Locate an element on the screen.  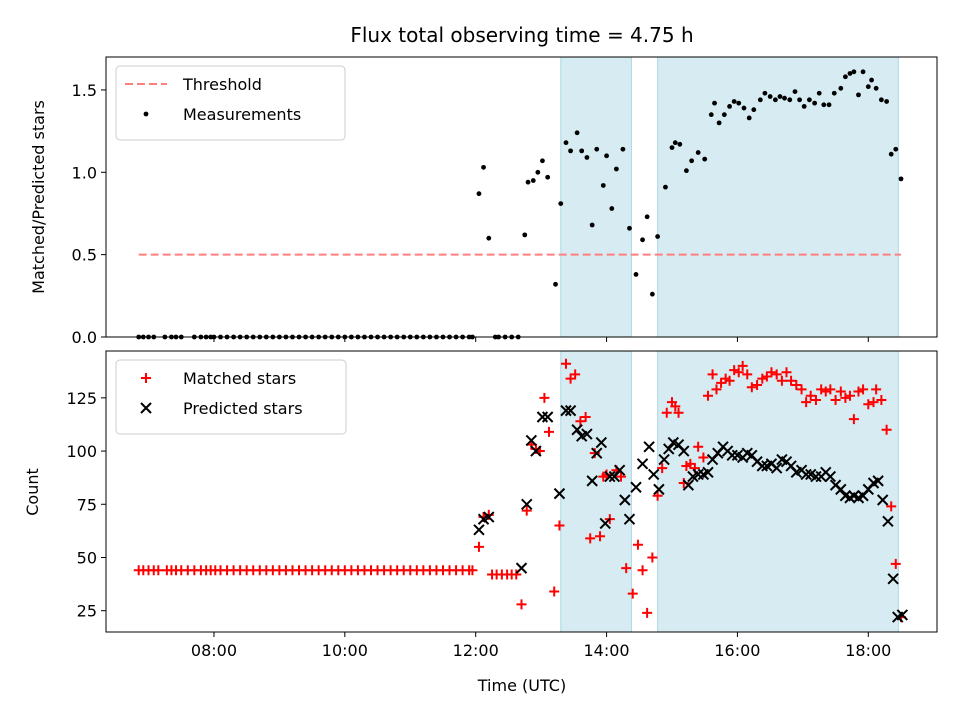
x-tick-label: 16:00 is located at coordinates (737, 650).